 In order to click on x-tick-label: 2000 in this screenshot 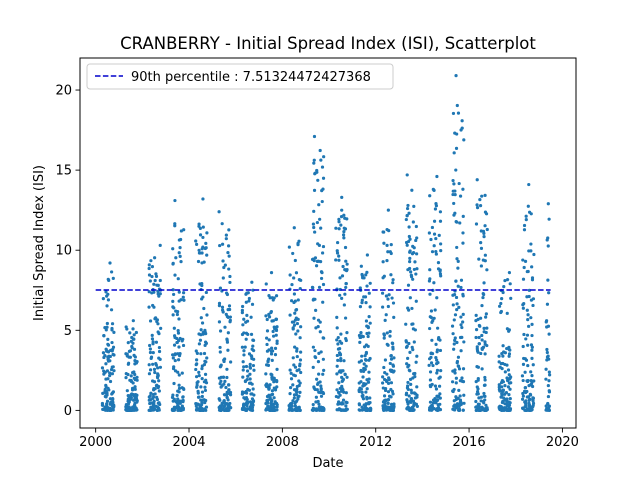, I will do `click(95, 442)`.